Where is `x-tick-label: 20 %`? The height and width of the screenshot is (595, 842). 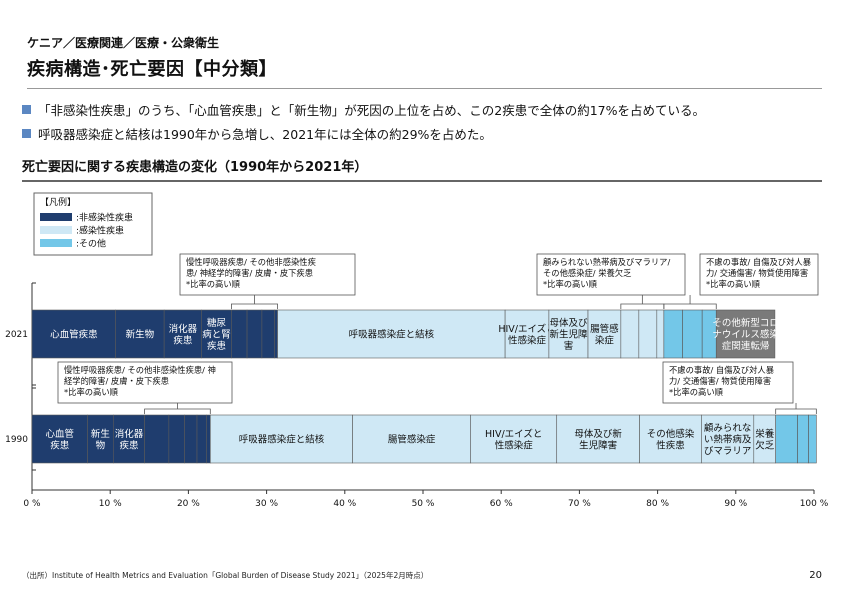
x-tick-label: 20 % is located at coordinates (188, 504).